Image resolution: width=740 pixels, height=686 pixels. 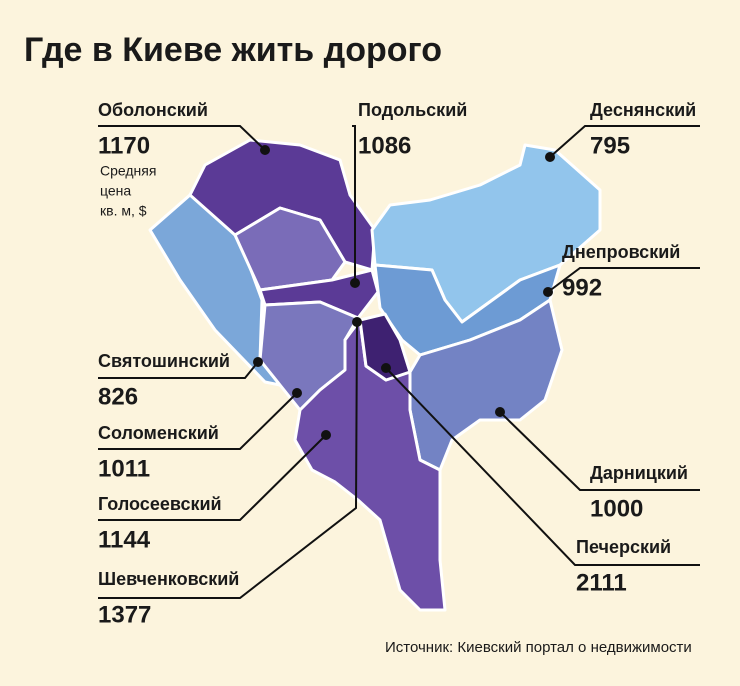 What do you see at coordinates (601, 582) in the screenshot?
I see `district-price: 2111` at bounding box center [601, 582].